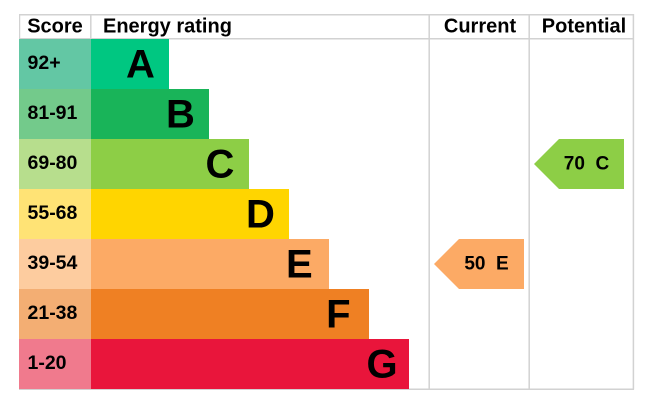 The height and width of the screenshot is (408, 653). I want to click on svg-text: Potential, so click(584, 27).